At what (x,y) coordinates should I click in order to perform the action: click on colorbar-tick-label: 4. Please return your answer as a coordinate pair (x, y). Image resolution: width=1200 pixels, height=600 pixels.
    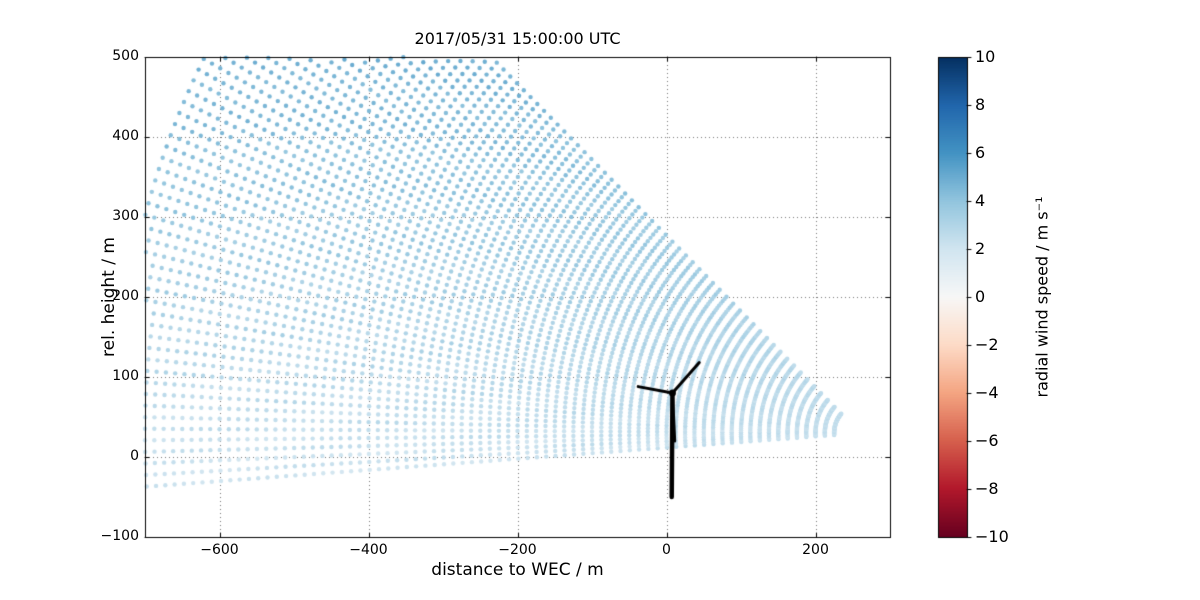
    Looking at the image, I should click on (980, 200).